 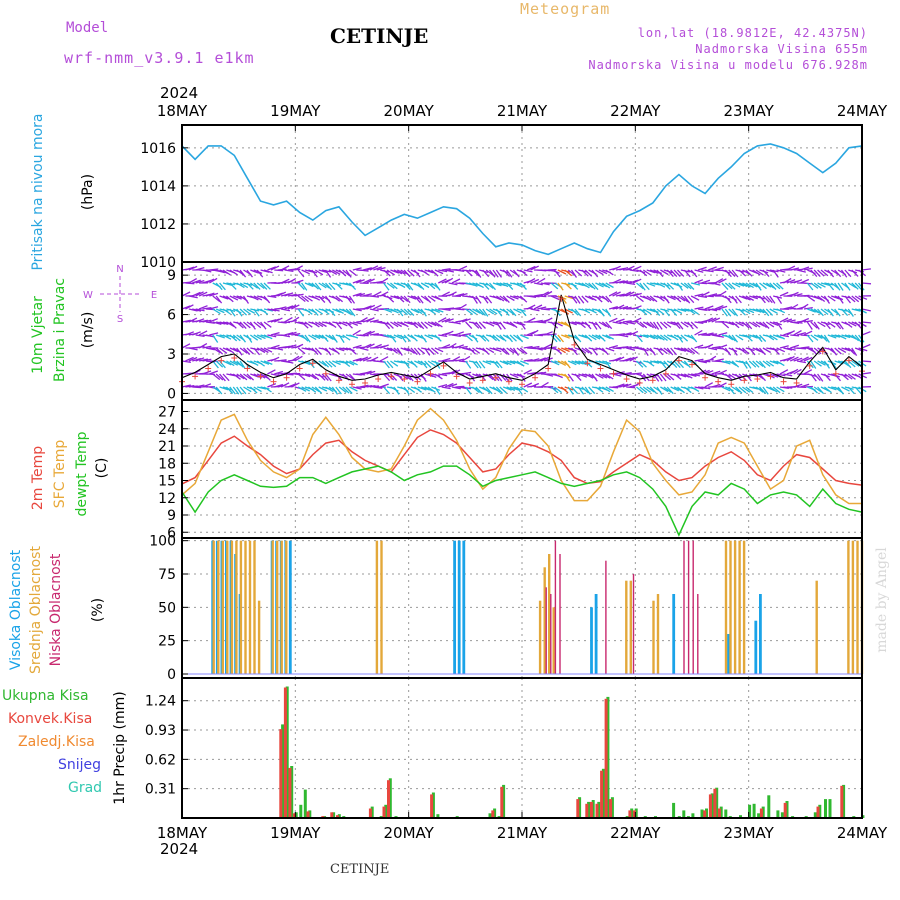 What do you see at coordinates (182, 111) in the screenshot?
I see `x-tick-label-top: 18MAY` at bounding box center [182, 111].